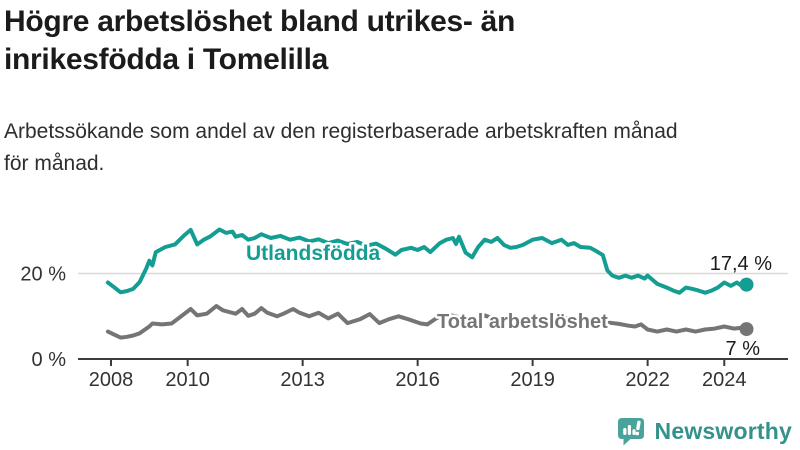  What do you see at coordinates (43, 275) in the screenshot?
I see `y-tick-label-20: 20 %` at bounding box center [43, 275].